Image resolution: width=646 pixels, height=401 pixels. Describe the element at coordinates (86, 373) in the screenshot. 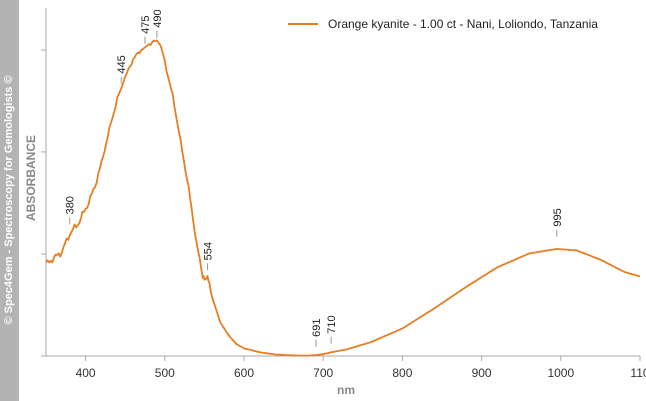

I see `x-tick-label: 400` at that location.